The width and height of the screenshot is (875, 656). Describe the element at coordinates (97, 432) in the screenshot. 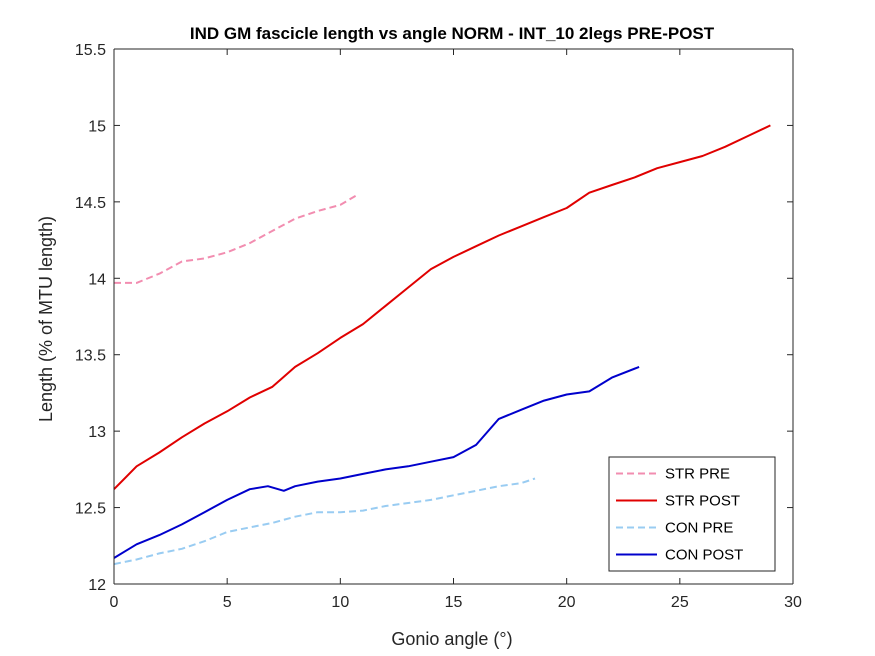

I see `y-tick-label: 13` at that location.